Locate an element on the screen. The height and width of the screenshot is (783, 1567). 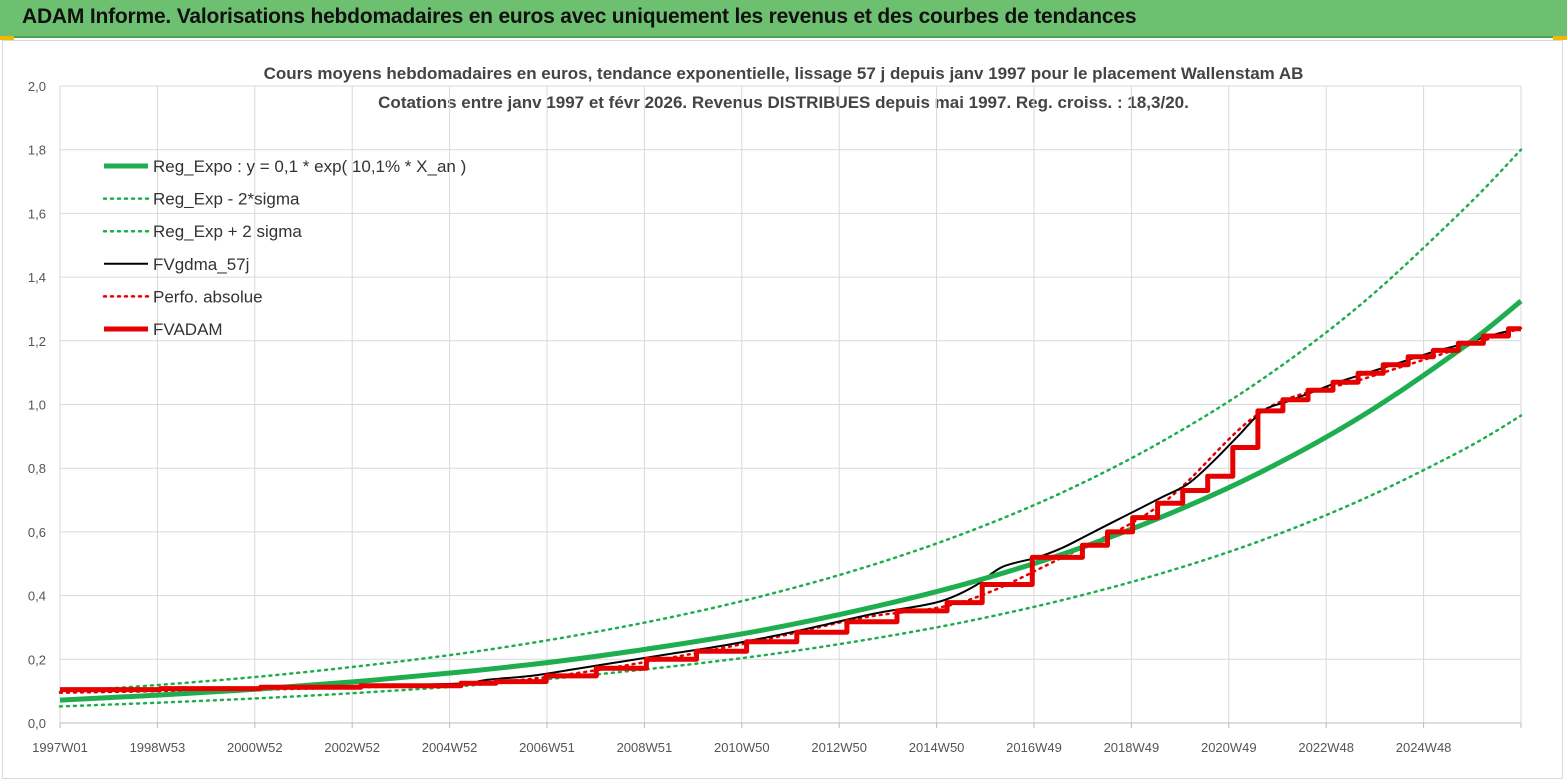
y-tick-label: 0,4 is located at coordinates (37, 596).